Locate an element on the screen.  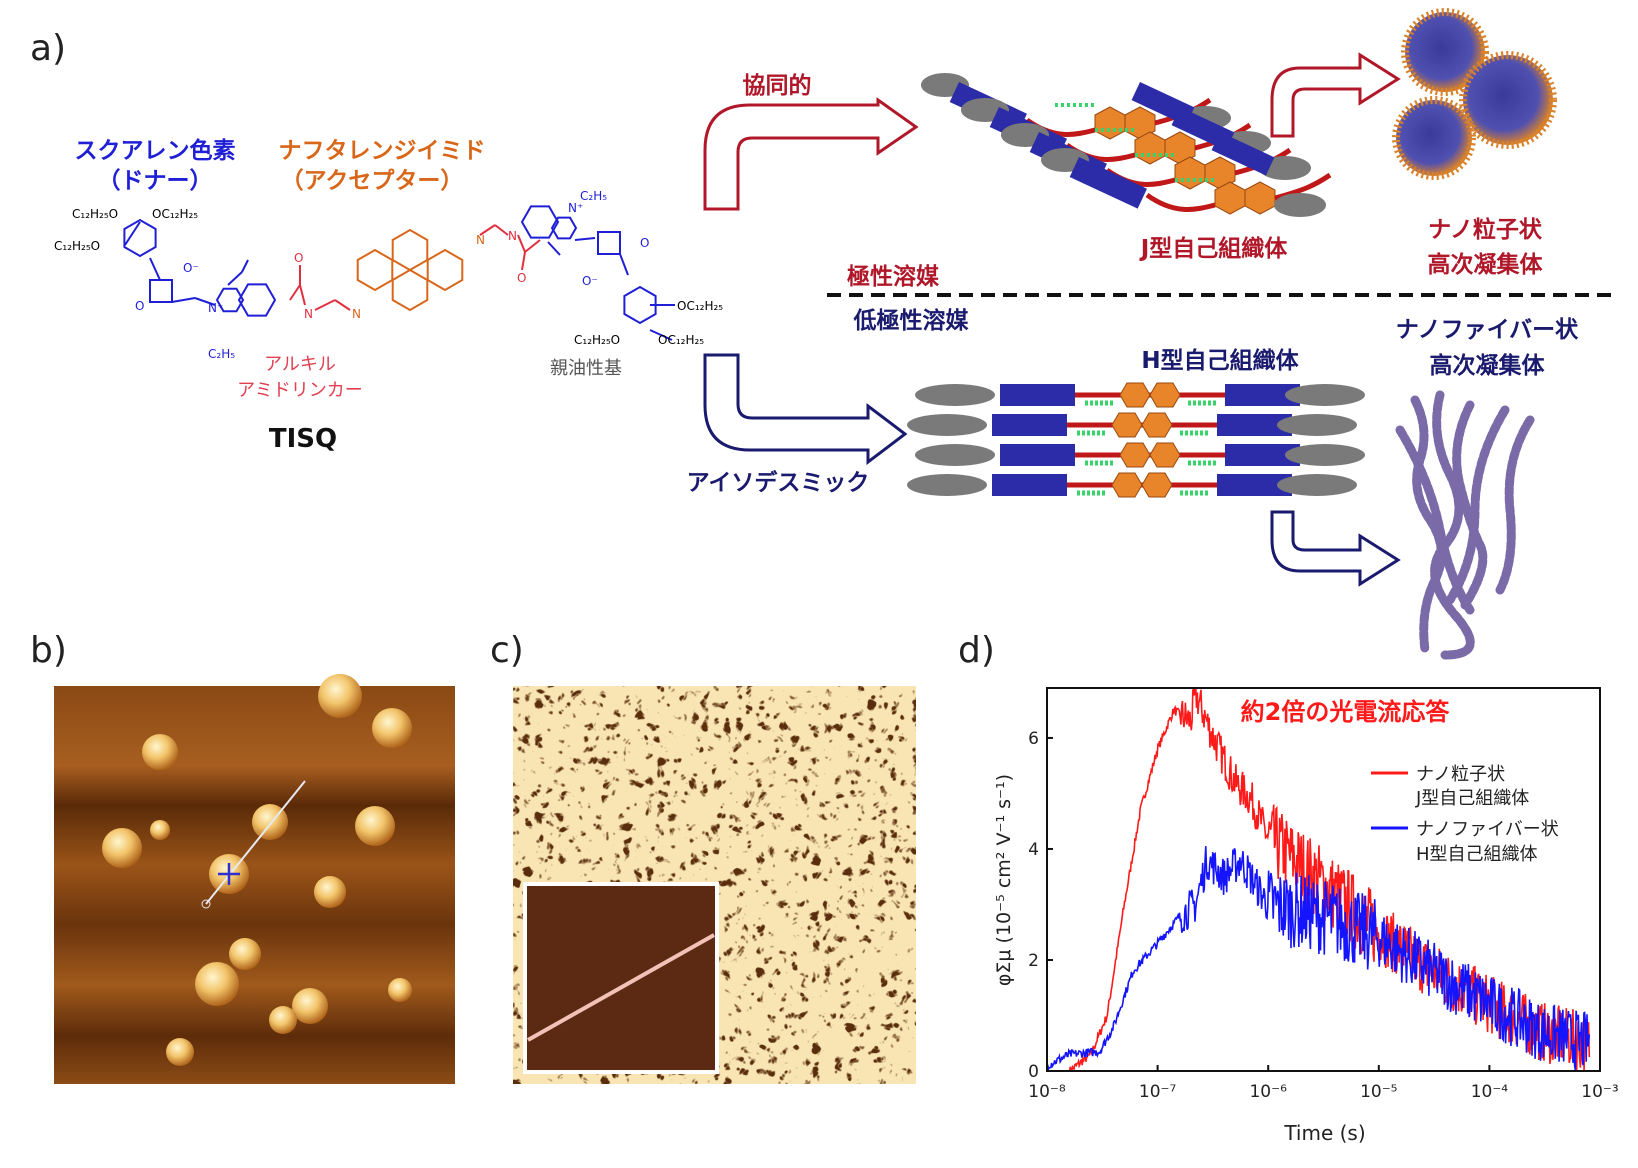
panel-label-b: b) is located at coordinates (48, 650).